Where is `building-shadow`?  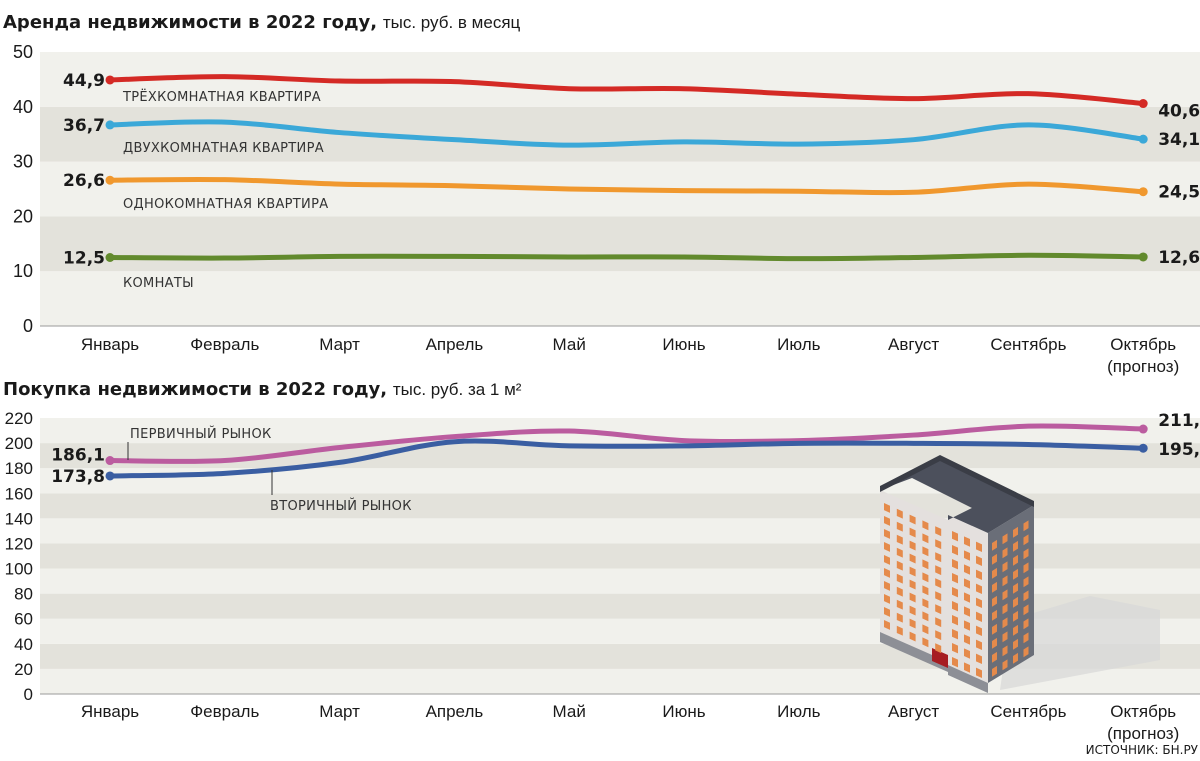
building-shadow is located at coordinates (1080, 643).